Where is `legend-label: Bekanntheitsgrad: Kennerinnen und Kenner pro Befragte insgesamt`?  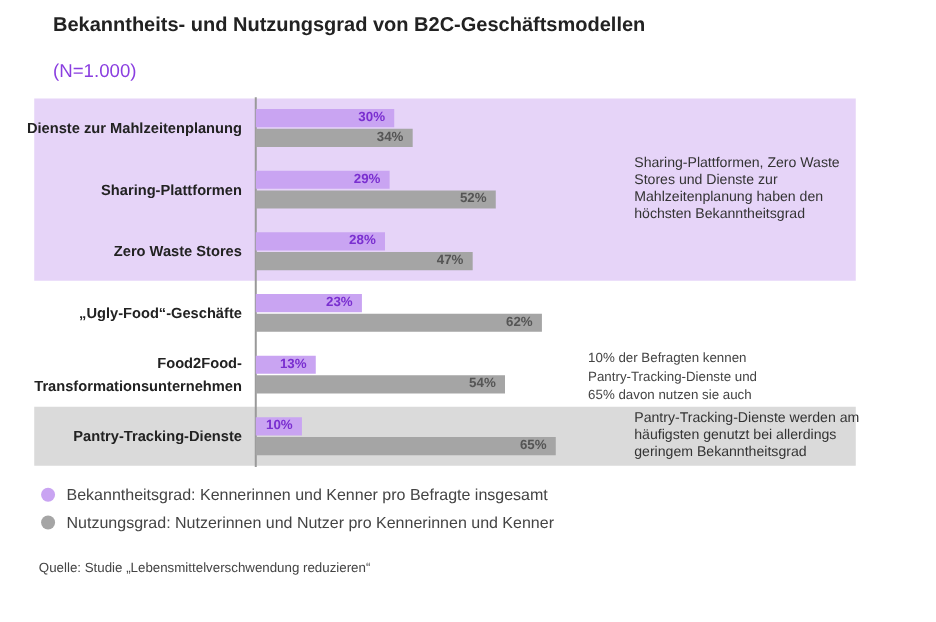
legend-label: Bekanntheitsgrad: Kennerinnen und Kenner pro Befragte insgesamt is located at coordinates (308, 494).